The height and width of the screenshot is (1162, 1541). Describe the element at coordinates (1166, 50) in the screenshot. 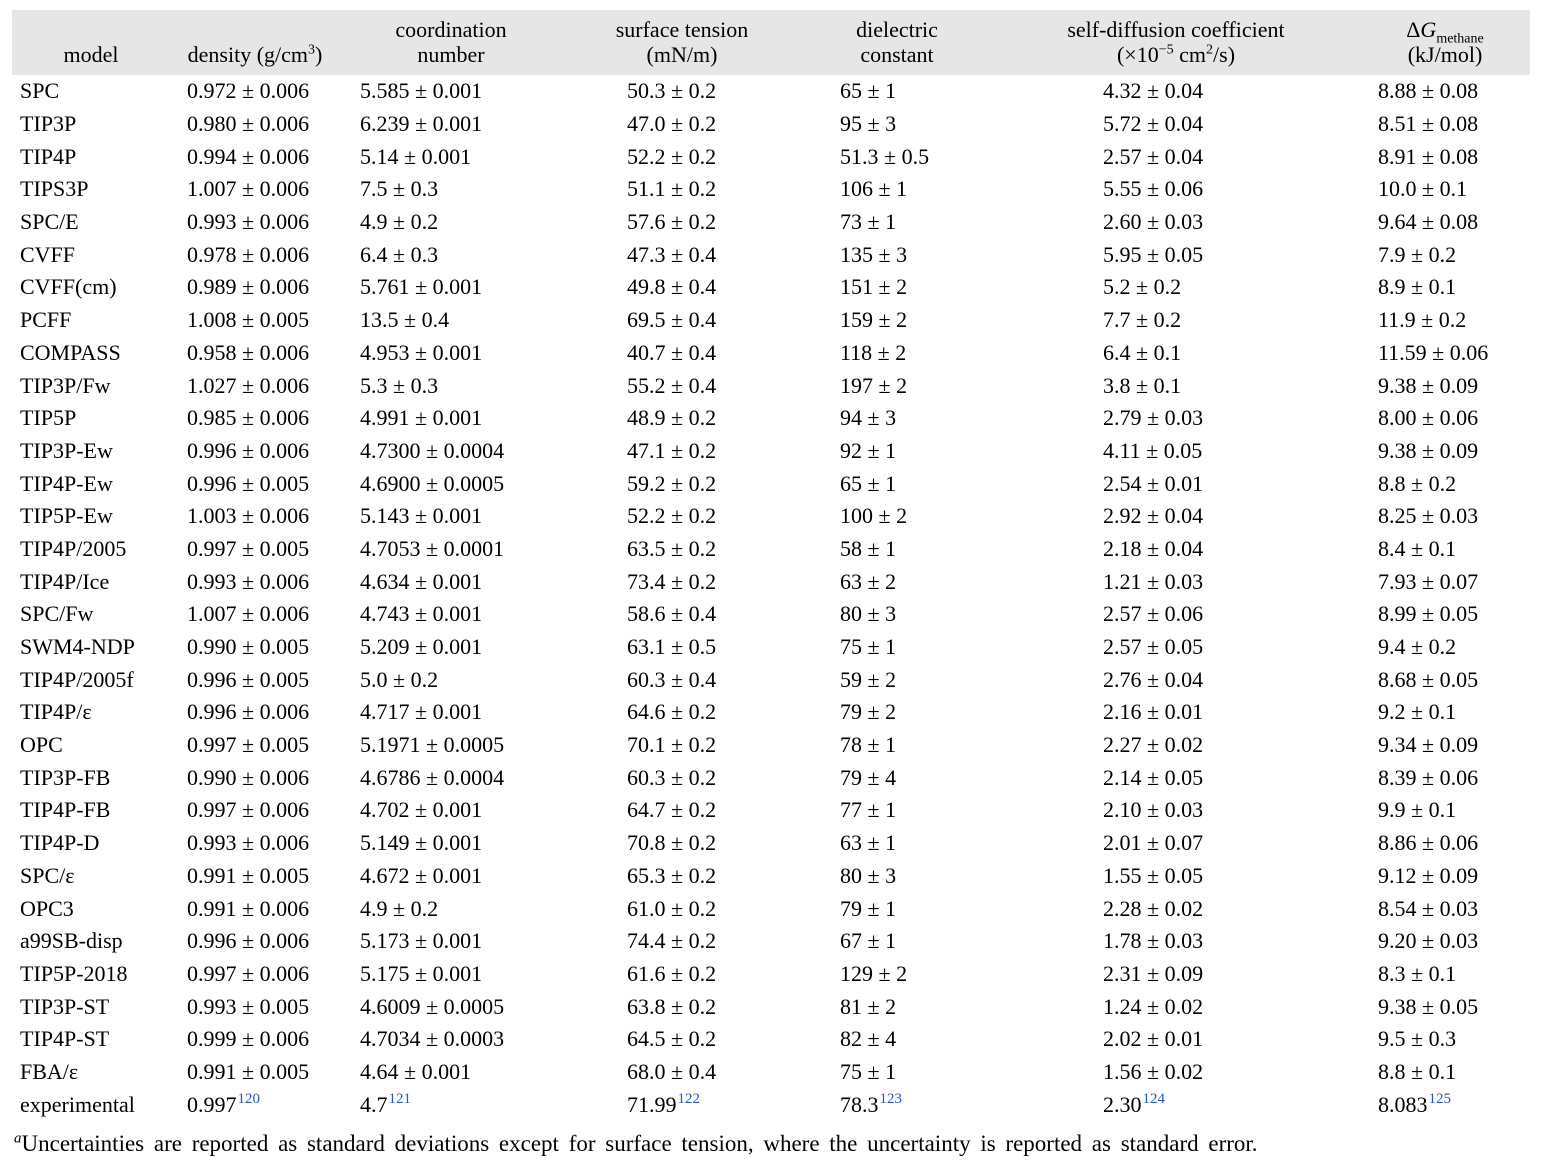

I see `superscript: −5` at that location.